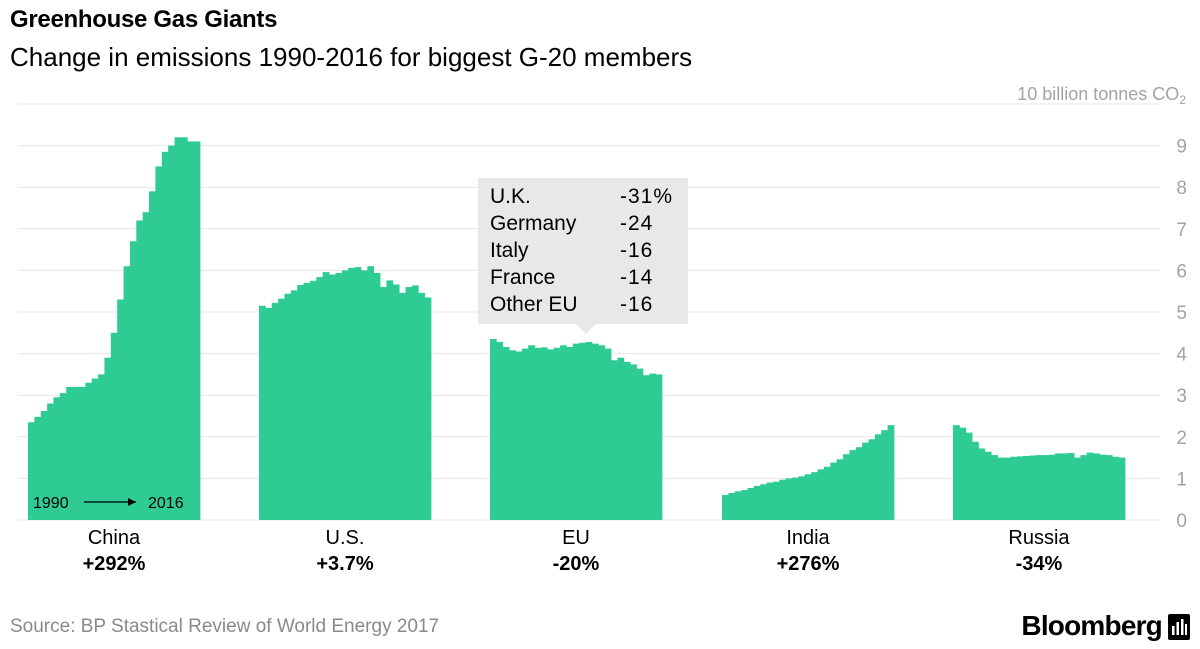 This screenshot has width=1200, height=649. I want to click on y-tick-label: 8, so click(1181, 188).